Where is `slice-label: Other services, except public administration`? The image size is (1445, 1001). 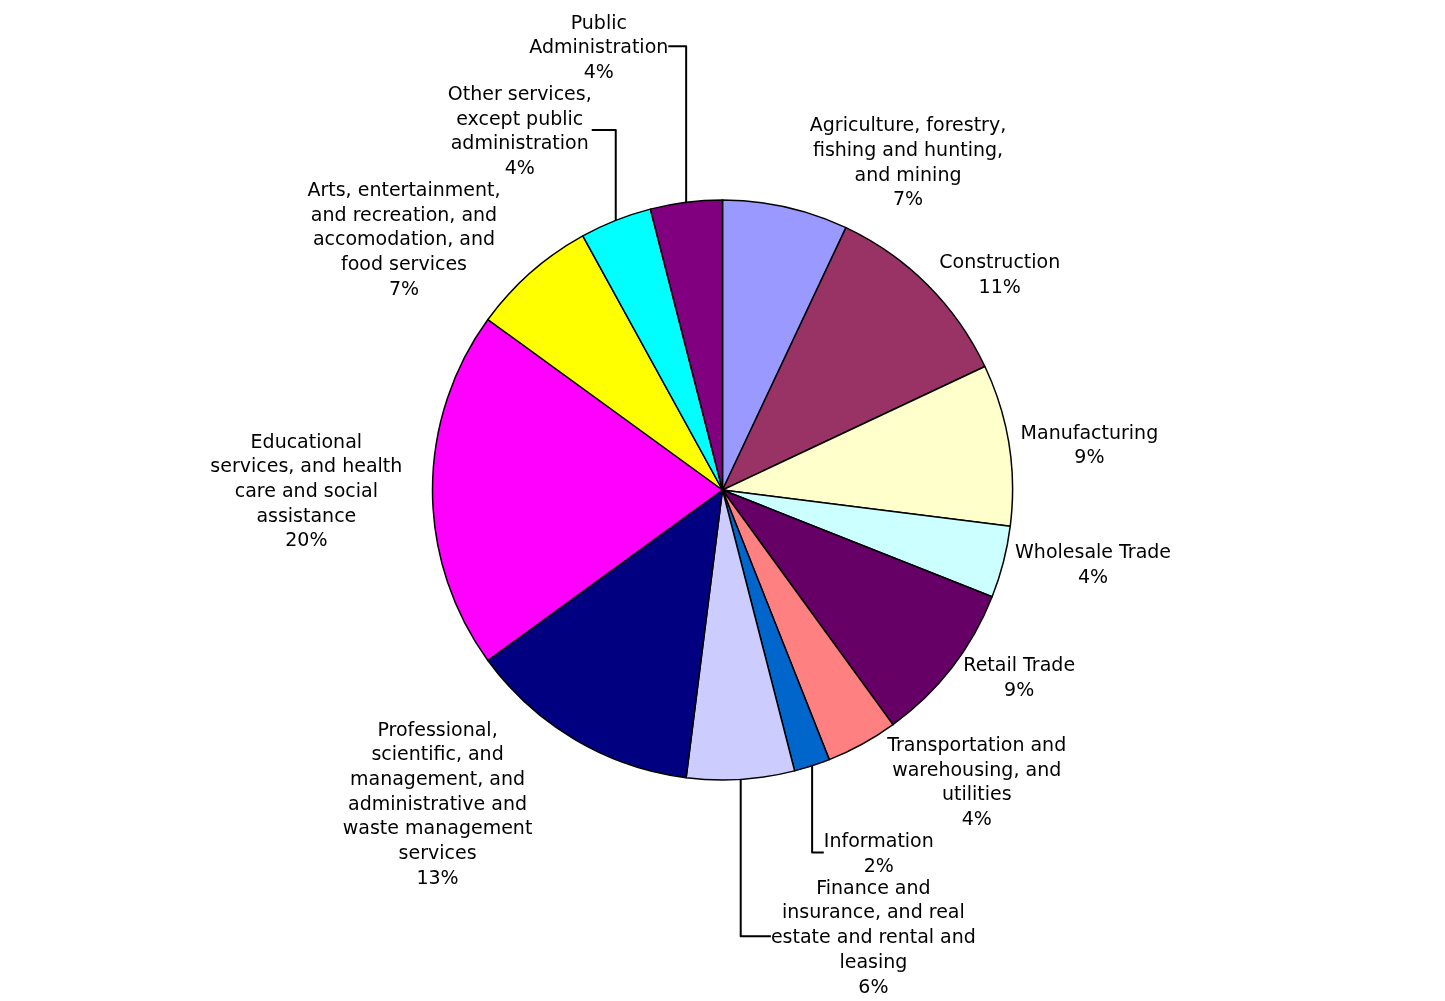
slice-label: Other services, except public administration is located at coordinates (519, 117).